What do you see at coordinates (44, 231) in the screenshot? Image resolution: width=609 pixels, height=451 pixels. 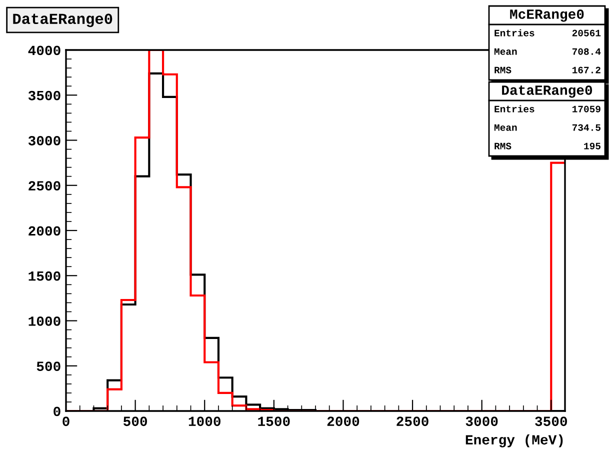 I see `y-tick-label: 2000` at bounding box center [44, 231].